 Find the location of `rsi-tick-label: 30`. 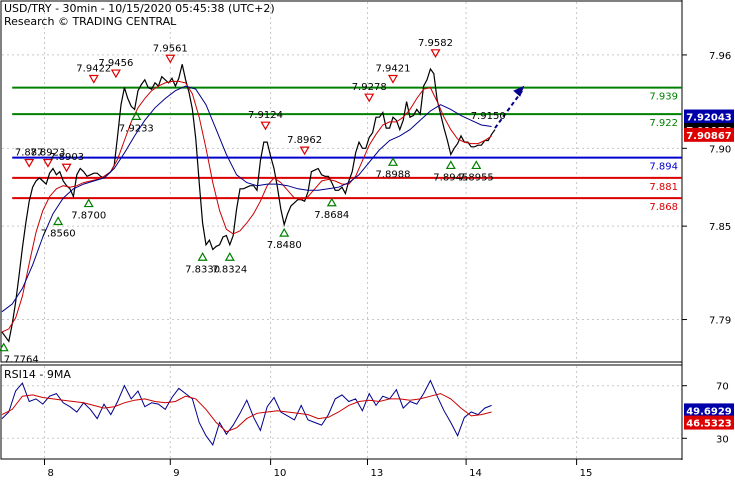

rsi-tick-label: 30 is located at coordinates (722, 439).